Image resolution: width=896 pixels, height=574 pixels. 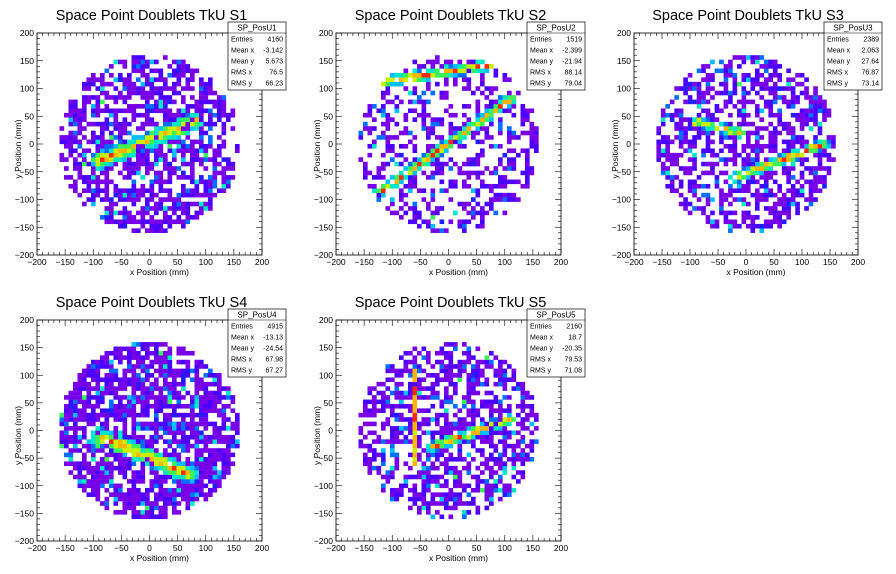 I want to click on stats-box-frame, so click(x=556, y=56).